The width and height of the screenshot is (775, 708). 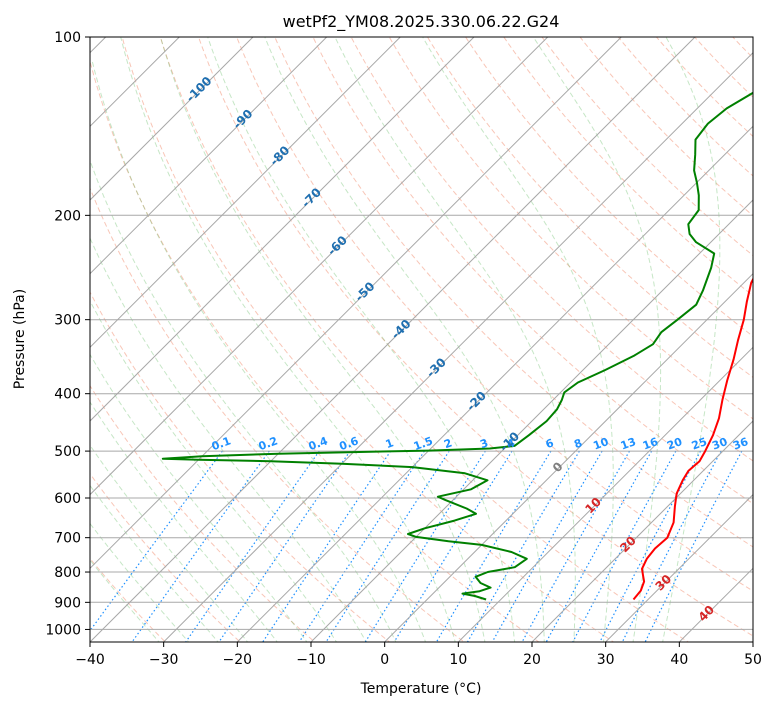 I want to click on mixing-ratio-label: 4, so click(x=511, y=443).